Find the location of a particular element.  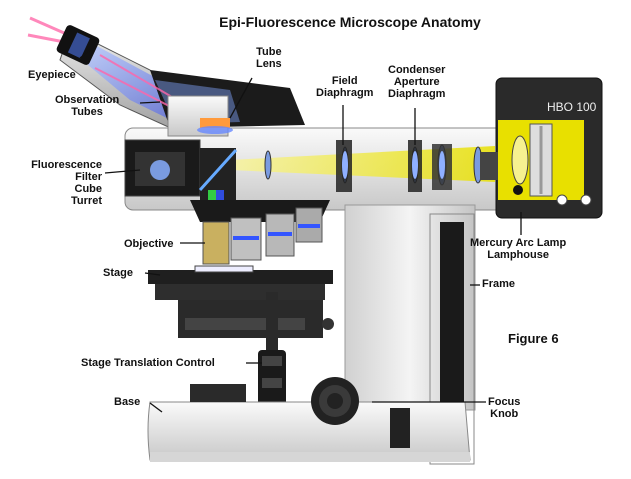

lamphouse-badge: HBO 100 is located at coordinates (572, 107).